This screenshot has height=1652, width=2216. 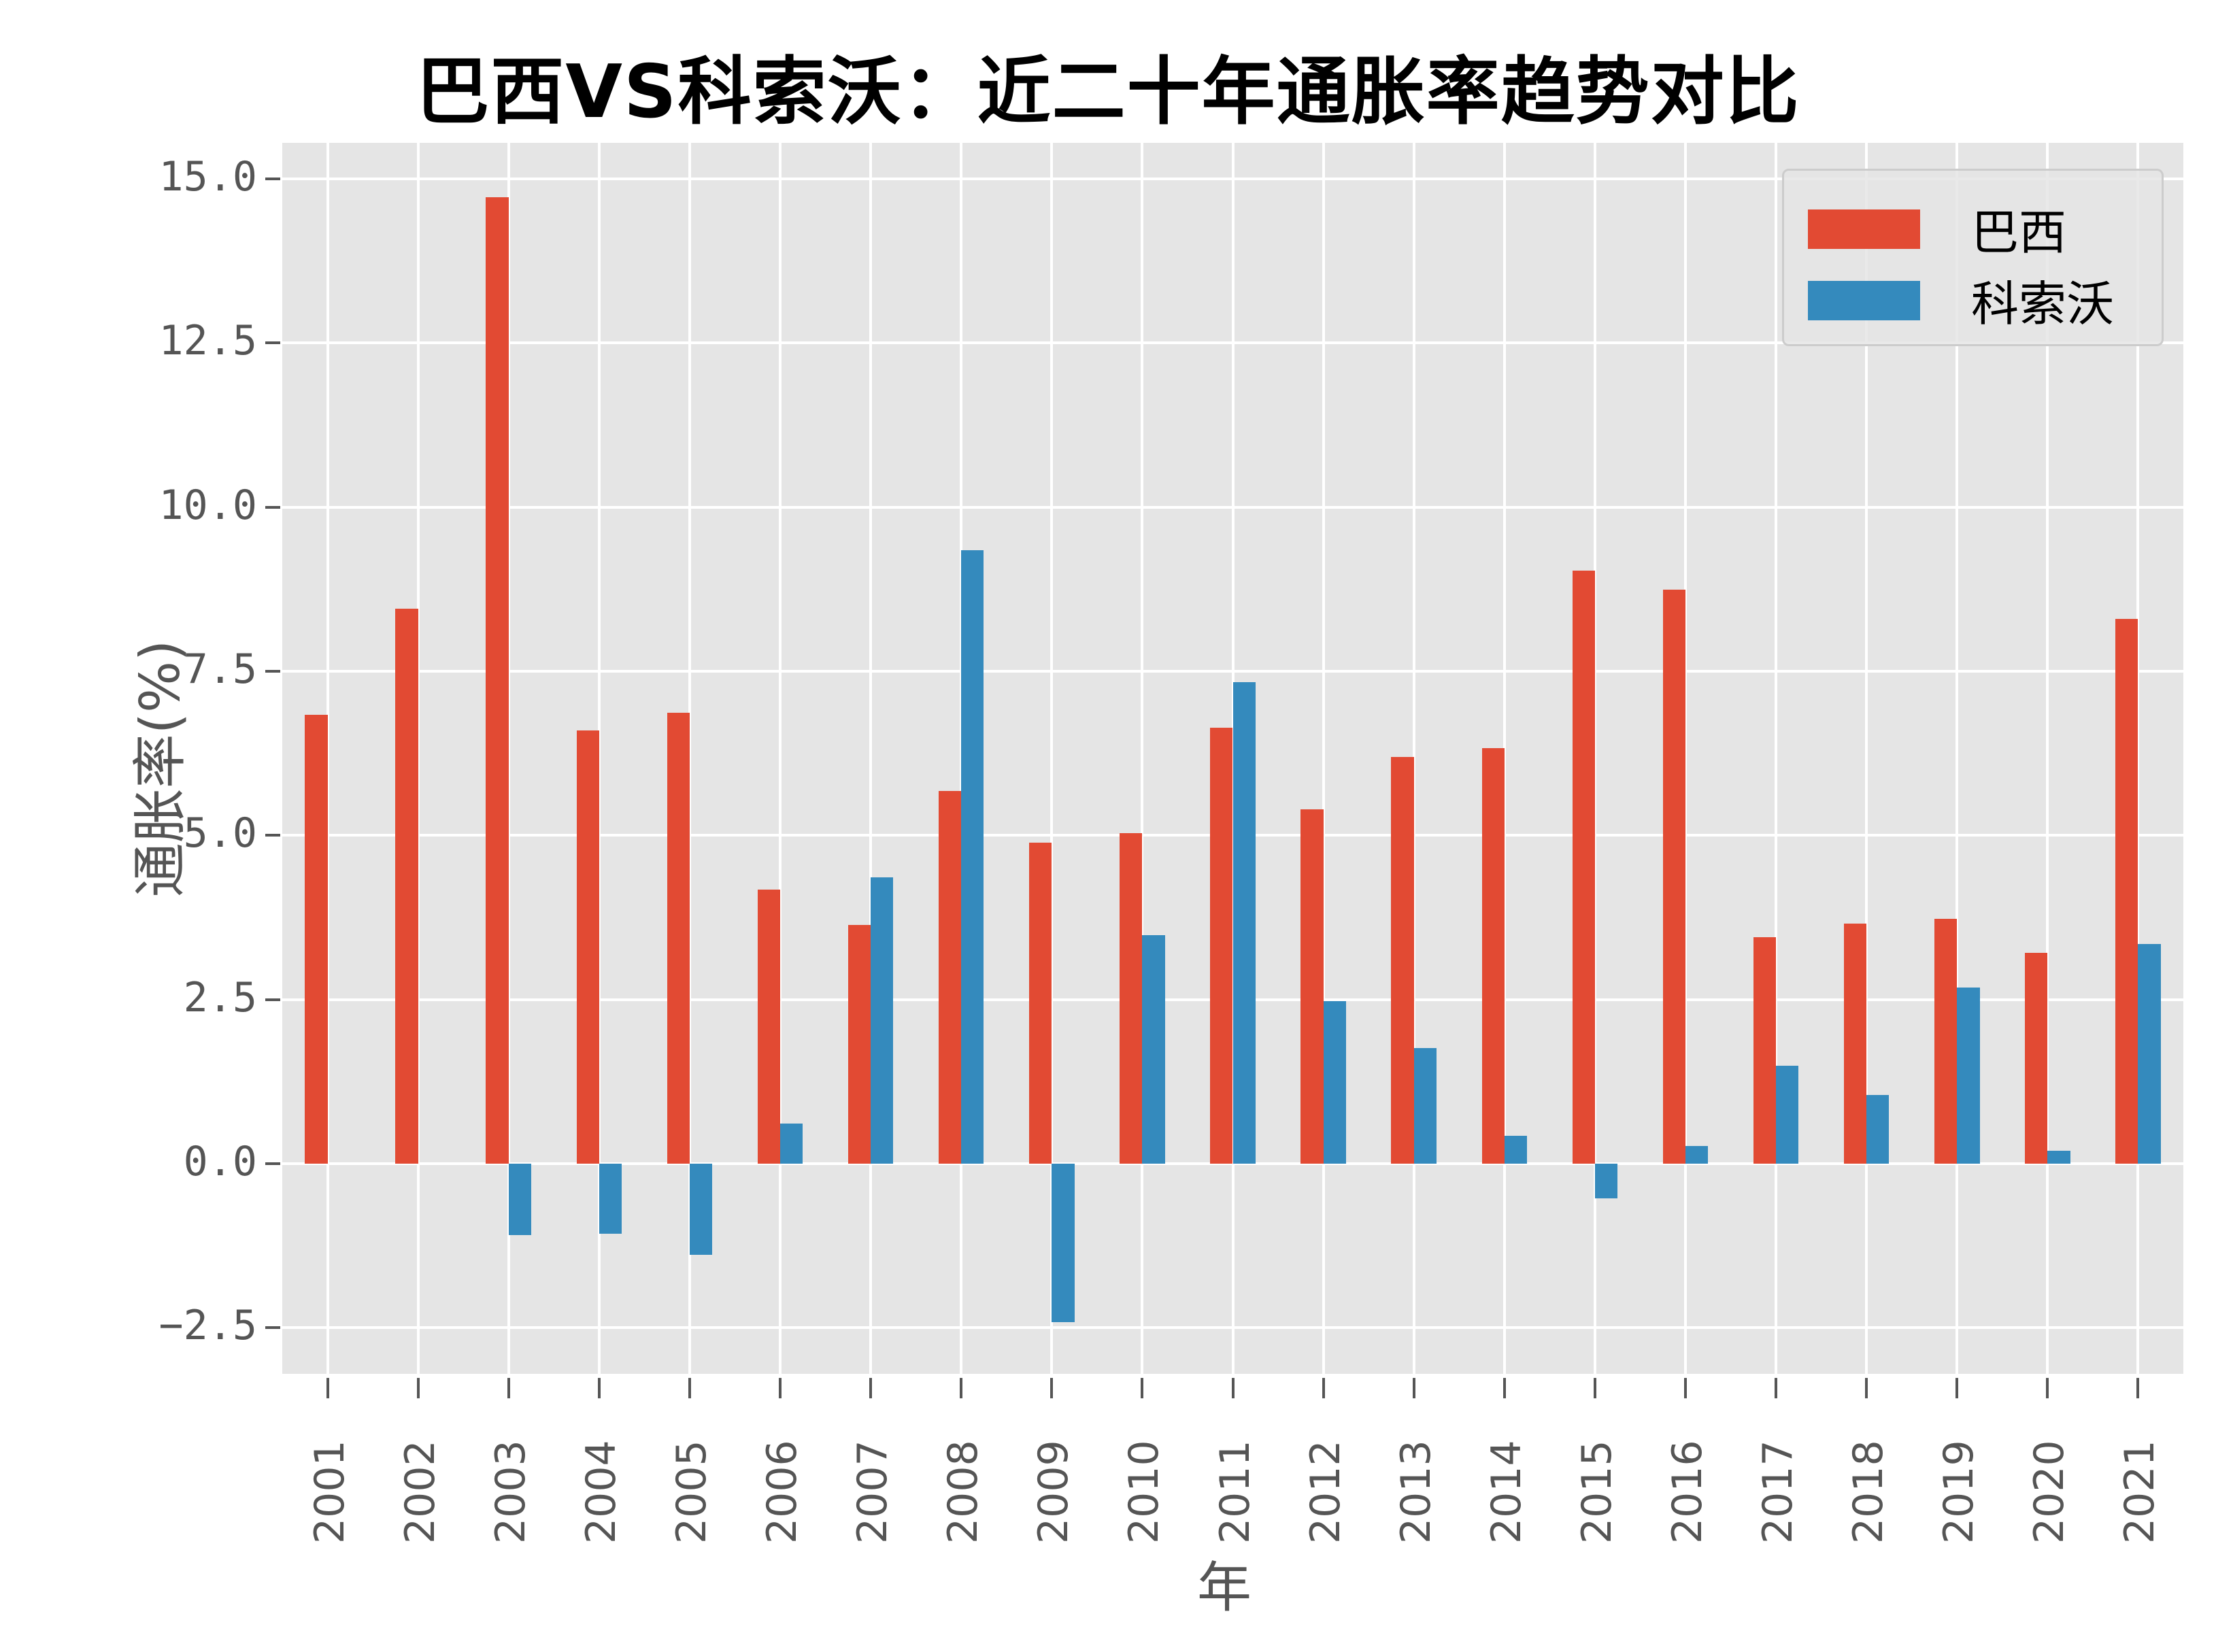 I want to click on x-tick-label: 2012, so click(x=1325, y=1492).